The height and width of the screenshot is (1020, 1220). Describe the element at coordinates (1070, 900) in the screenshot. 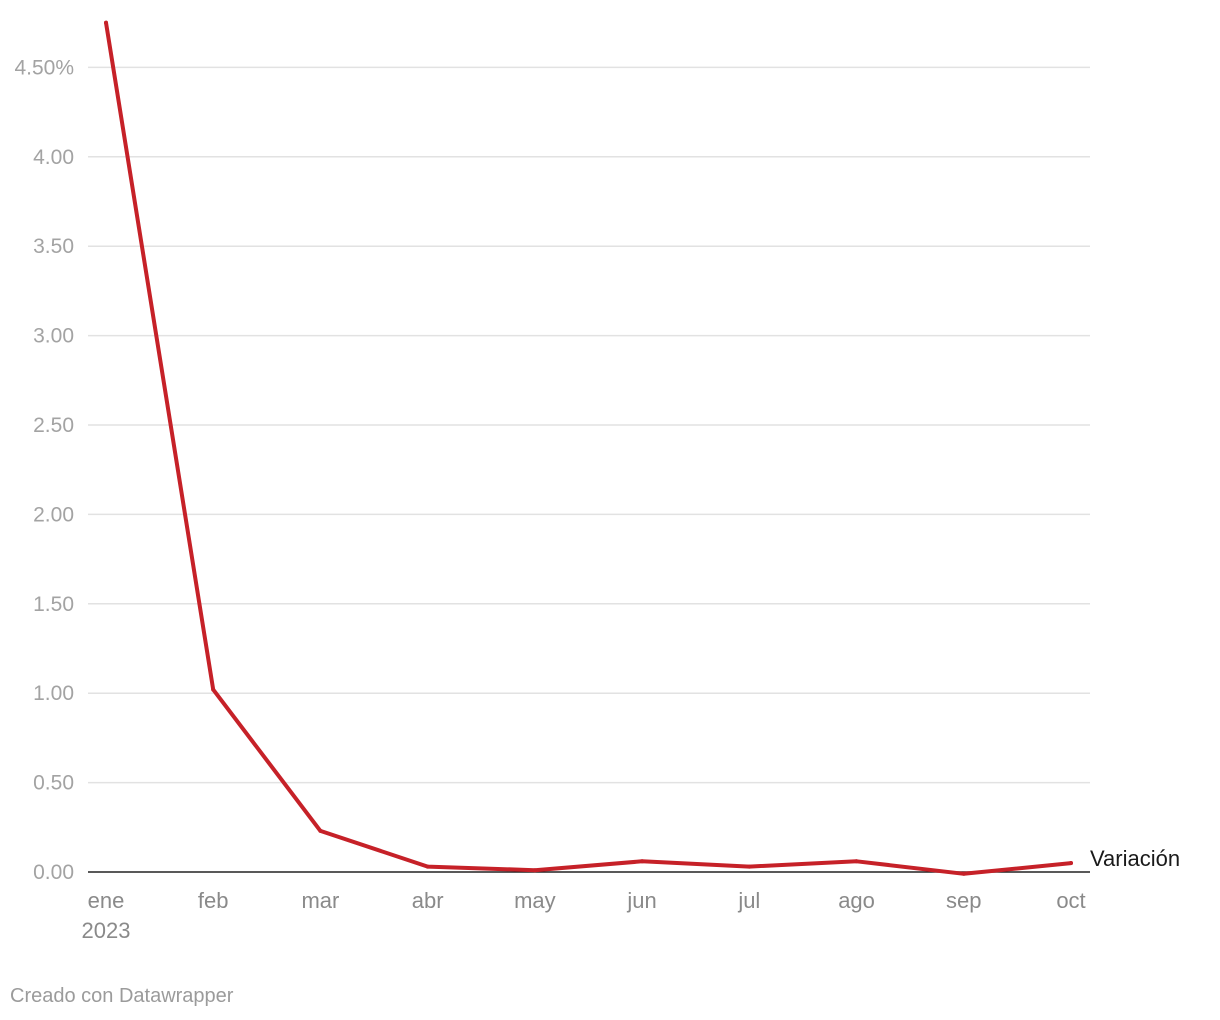

I see `x-tick-label: oct` at that location.